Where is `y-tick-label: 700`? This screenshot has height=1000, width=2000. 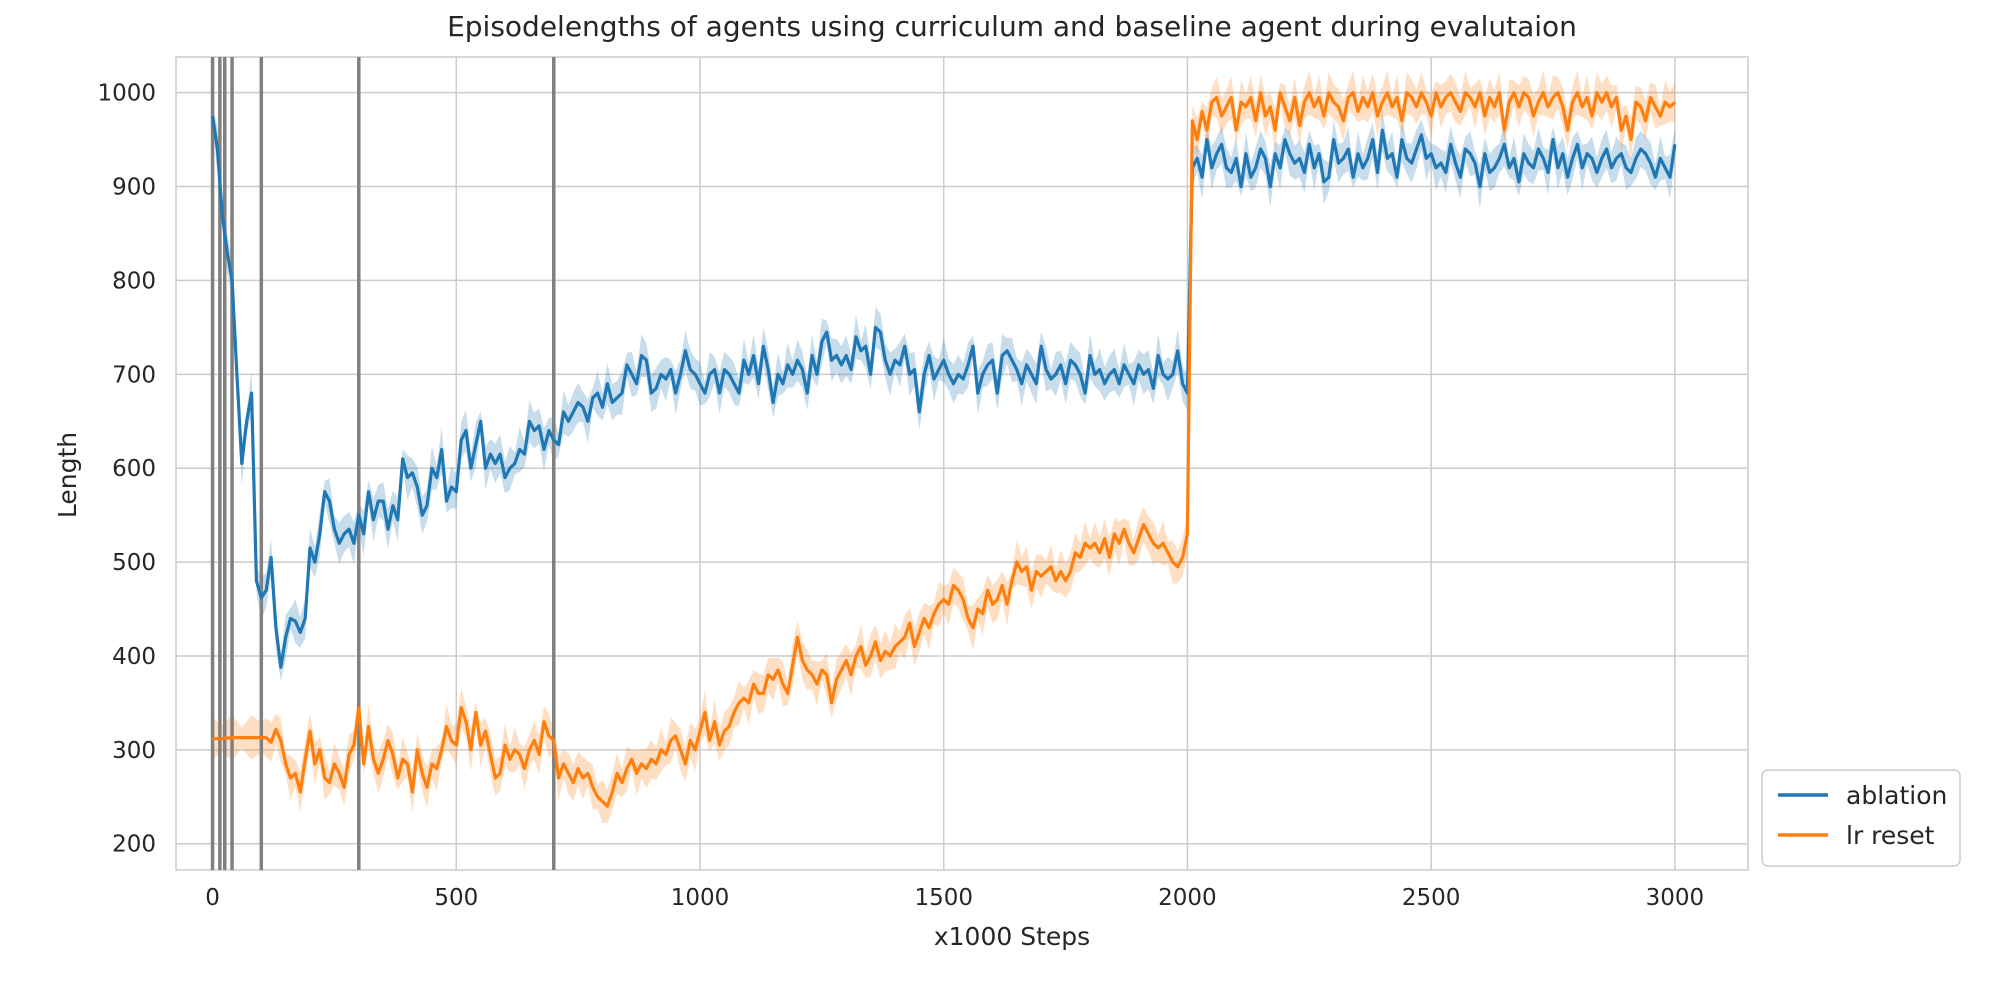
y-tick-label: 700 is located at coordinates (134, 375).